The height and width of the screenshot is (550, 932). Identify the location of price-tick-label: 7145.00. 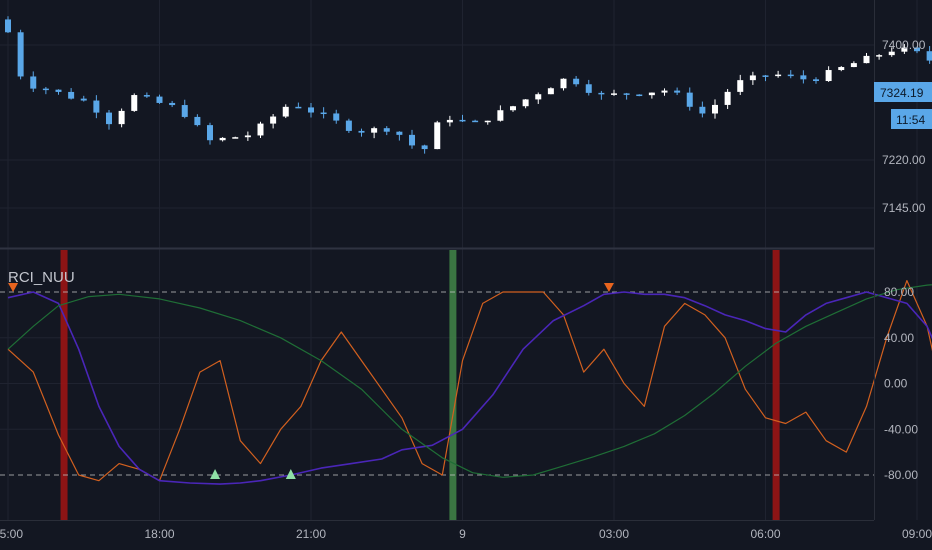
(904, 208).